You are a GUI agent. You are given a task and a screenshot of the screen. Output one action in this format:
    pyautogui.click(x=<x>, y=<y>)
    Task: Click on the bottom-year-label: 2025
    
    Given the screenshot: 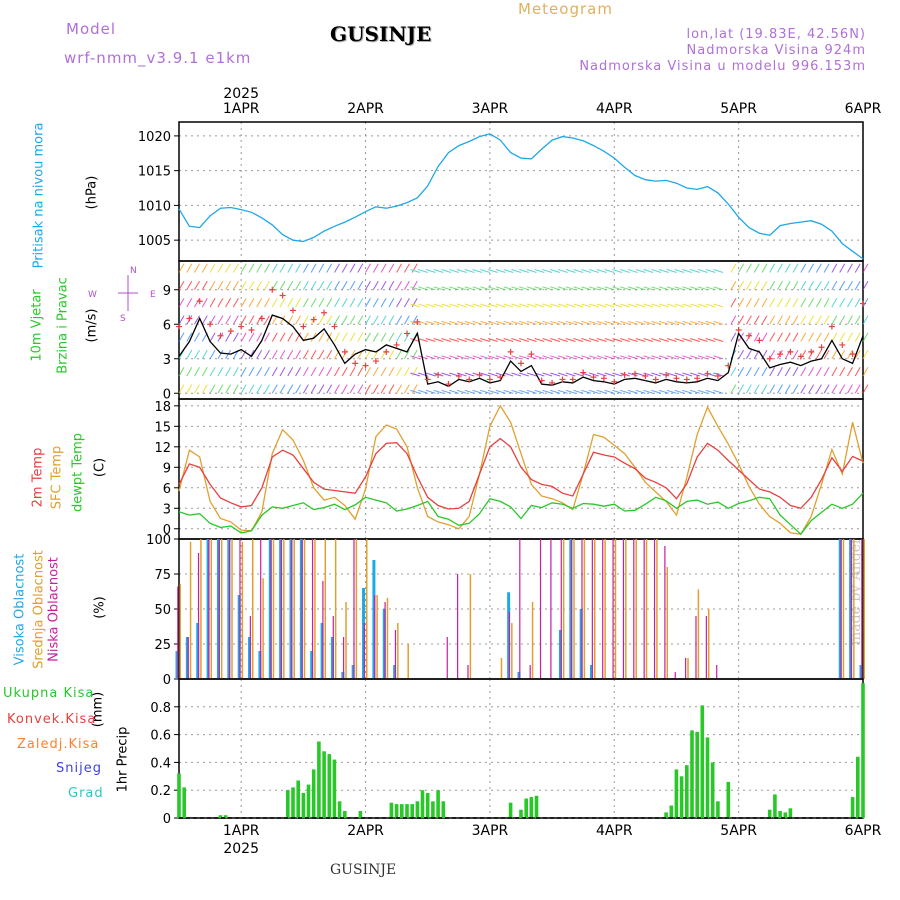 What is the action you would take?
    pyautogui.click(x=241, y=849)
    